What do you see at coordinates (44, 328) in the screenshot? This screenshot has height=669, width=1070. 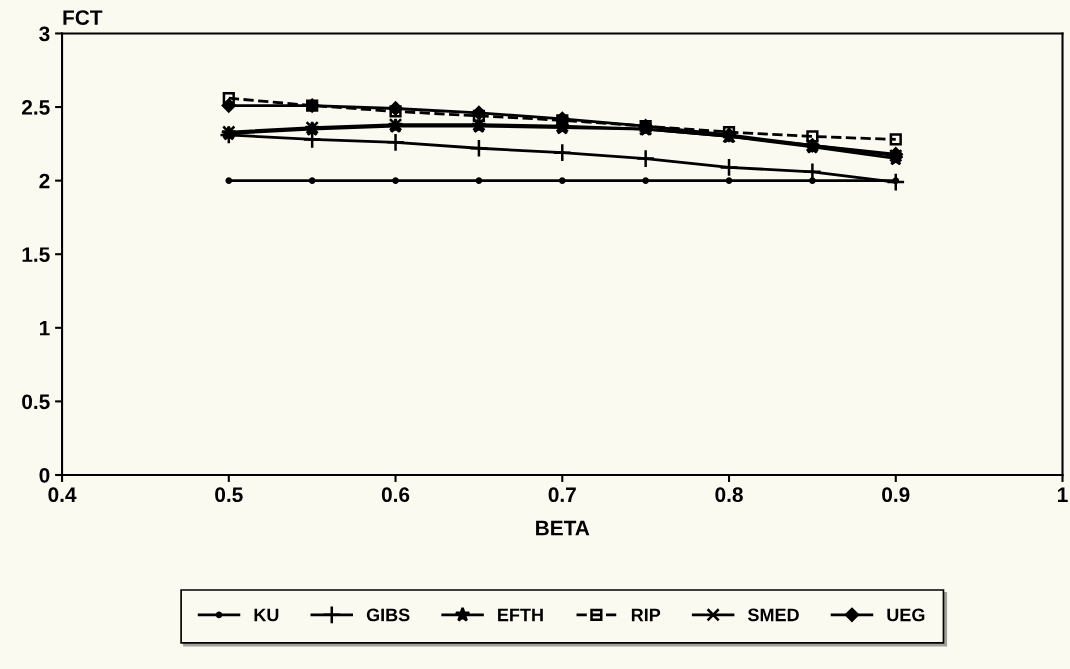 I see `y-tick-label: 1` at bounding box center [44, 328].